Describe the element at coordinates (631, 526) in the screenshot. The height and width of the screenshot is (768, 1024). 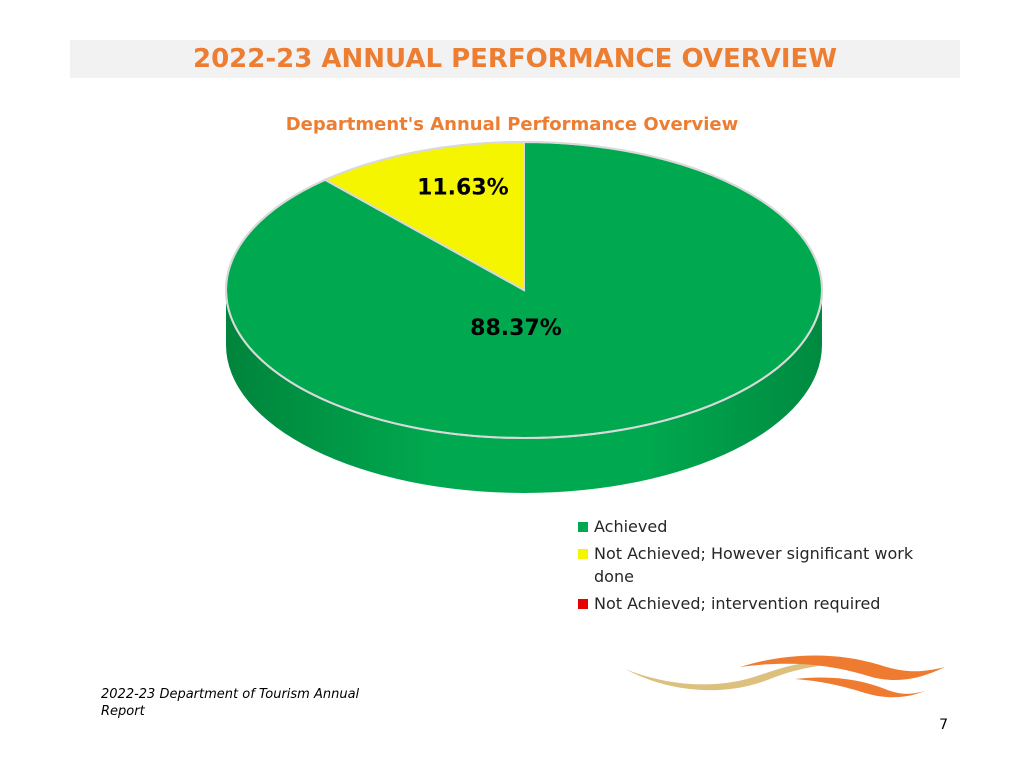
I see `legend-label: Achieved` at that location.